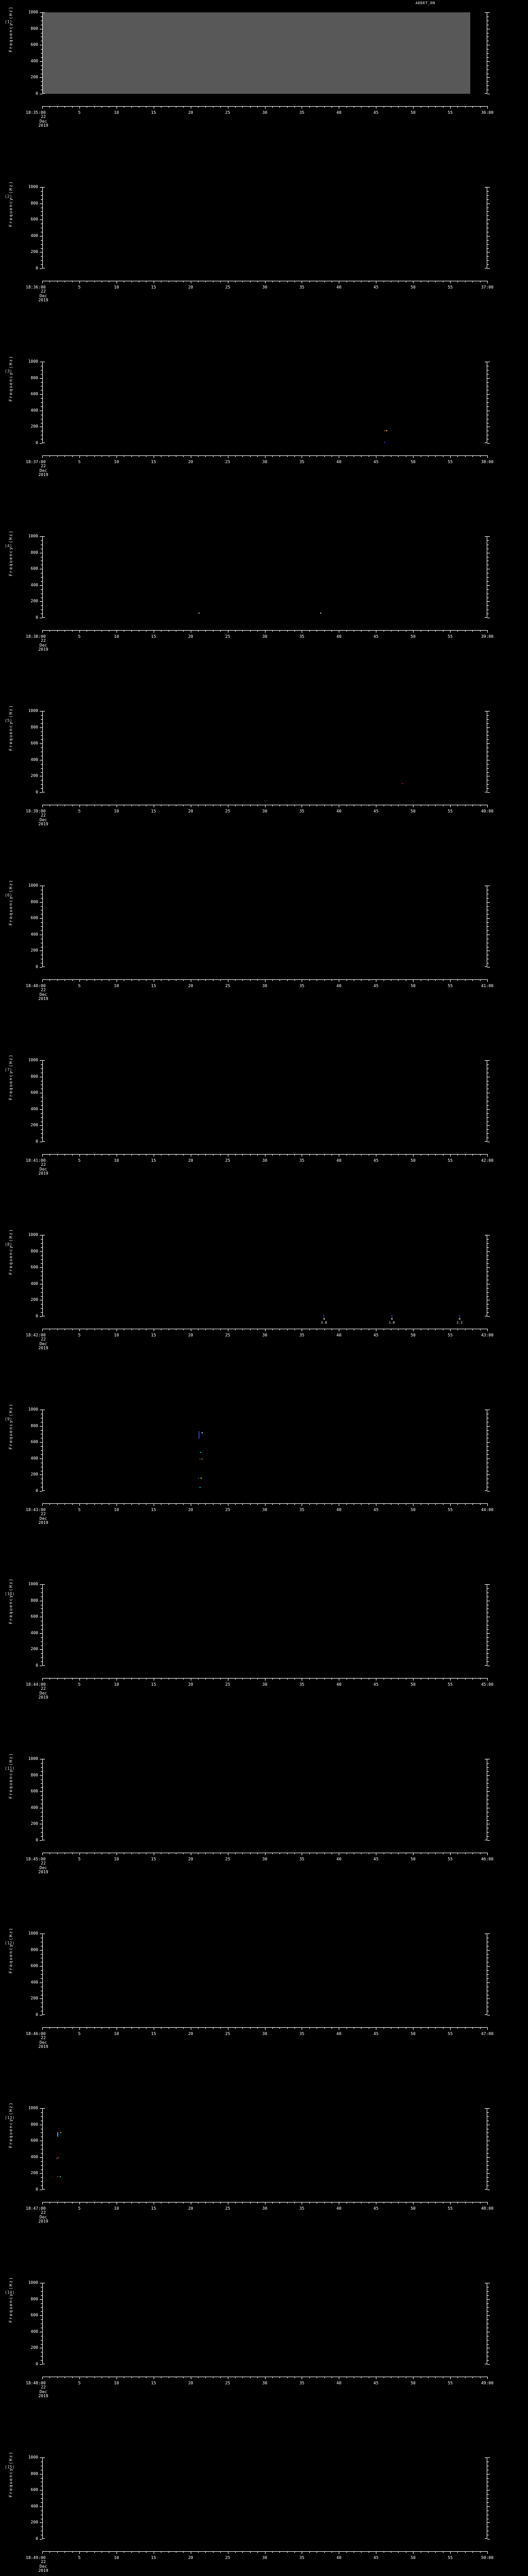 The image size is (528, 2576). I want to click on panel-number: (6), so click(8, 895).